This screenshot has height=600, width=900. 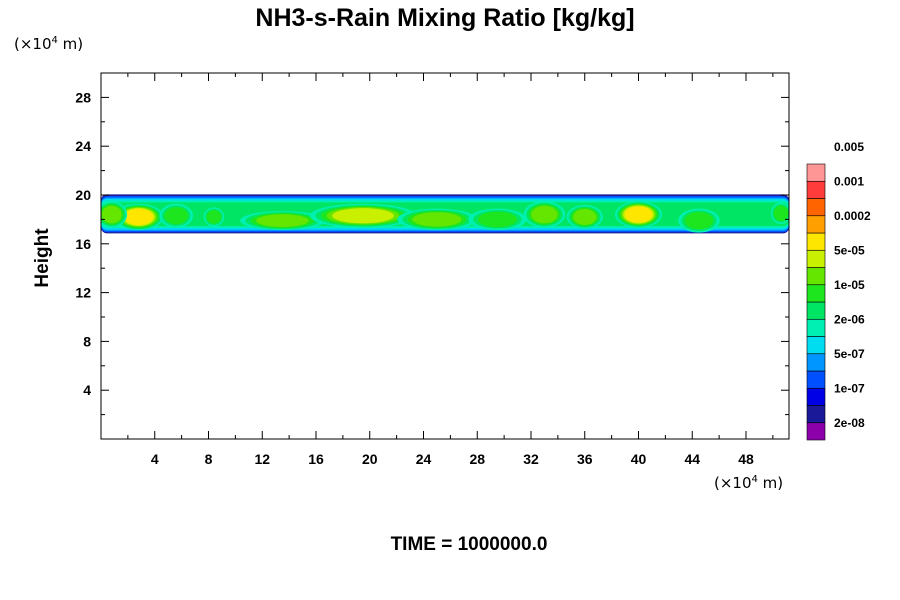 What do you see at coordinates (849, 388) in the screenshot?
I see `colorbar-label: 1e-07` at bounding box center [849, 388].